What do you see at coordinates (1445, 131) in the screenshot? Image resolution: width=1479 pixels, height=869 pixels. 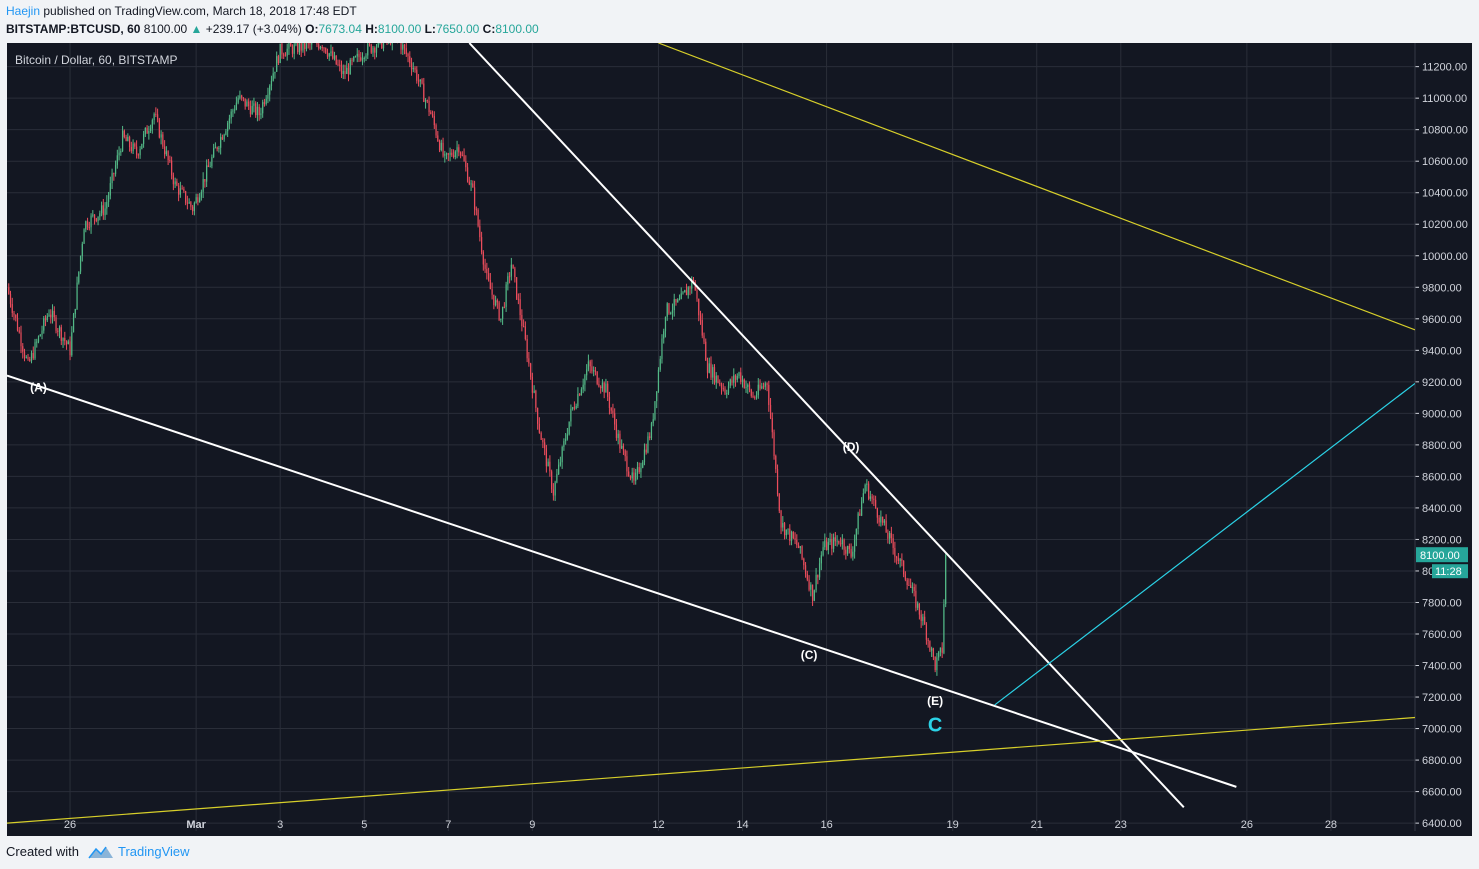 I see `y-tick-label: 10800.00` at bounding box center [1445, 131].